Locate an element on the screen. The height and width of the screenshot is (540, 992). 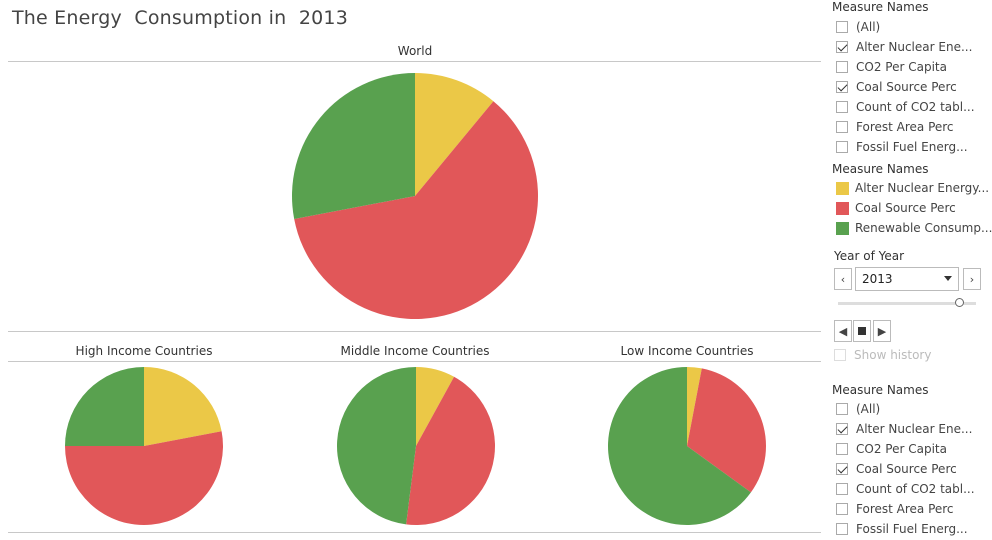
pie-chart-world is located at coordinates (415, 196).